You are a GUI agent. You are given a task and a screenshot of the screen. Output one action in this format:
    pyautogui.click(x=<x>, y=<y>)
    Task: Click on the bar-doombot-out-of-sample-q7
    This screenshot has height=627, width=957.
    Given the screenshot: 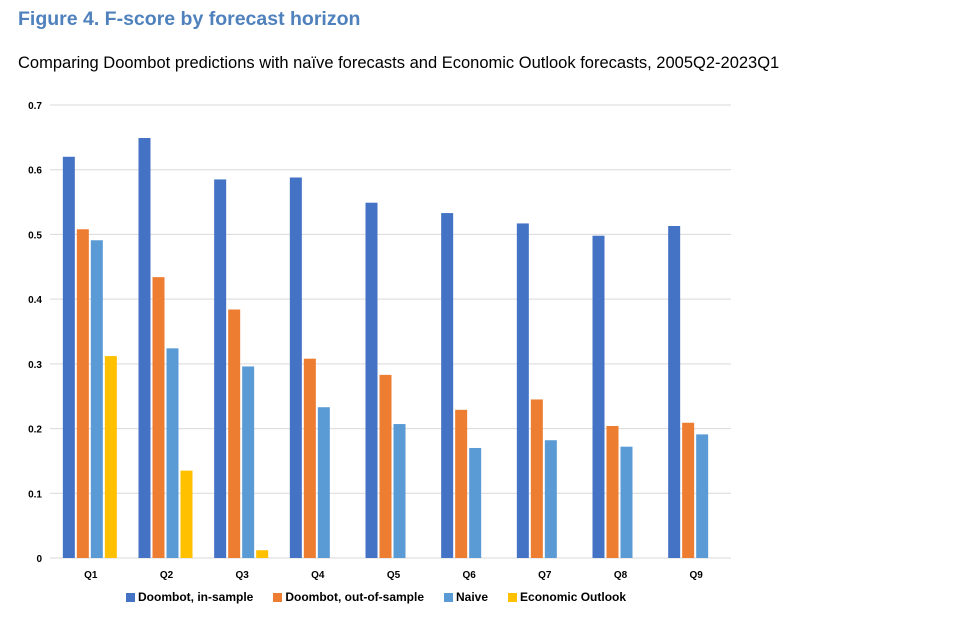 What is the action you would take?
    pyautogui.click(x=536, y=478)
    